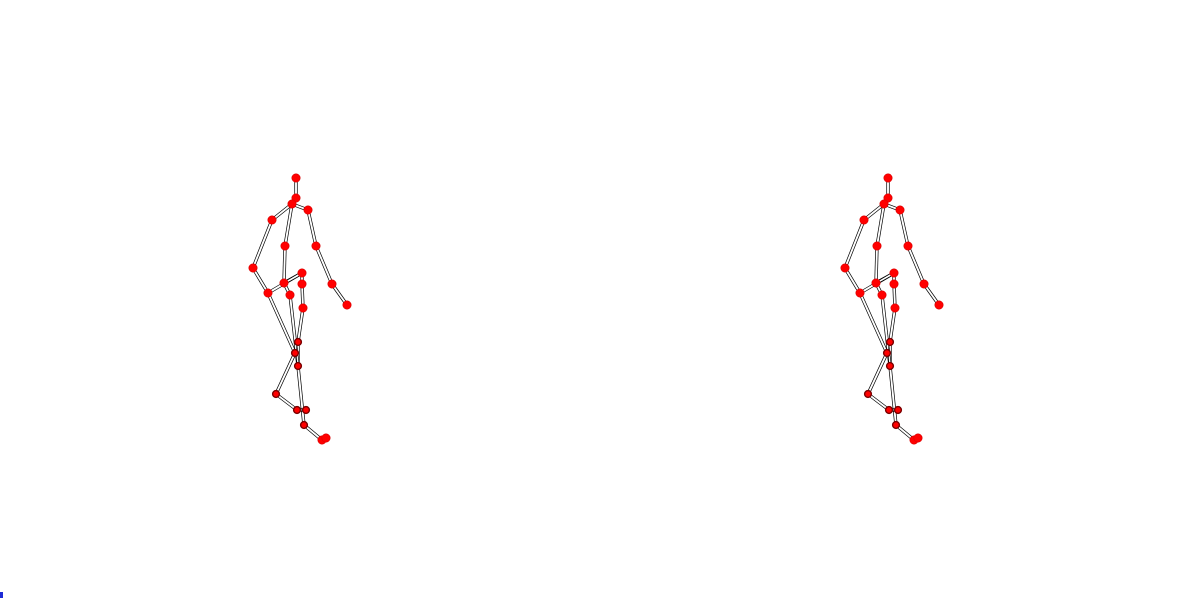 This screenshot has height=600, width=1200. I want to click on skeleton-right-view, so click(892, 309).